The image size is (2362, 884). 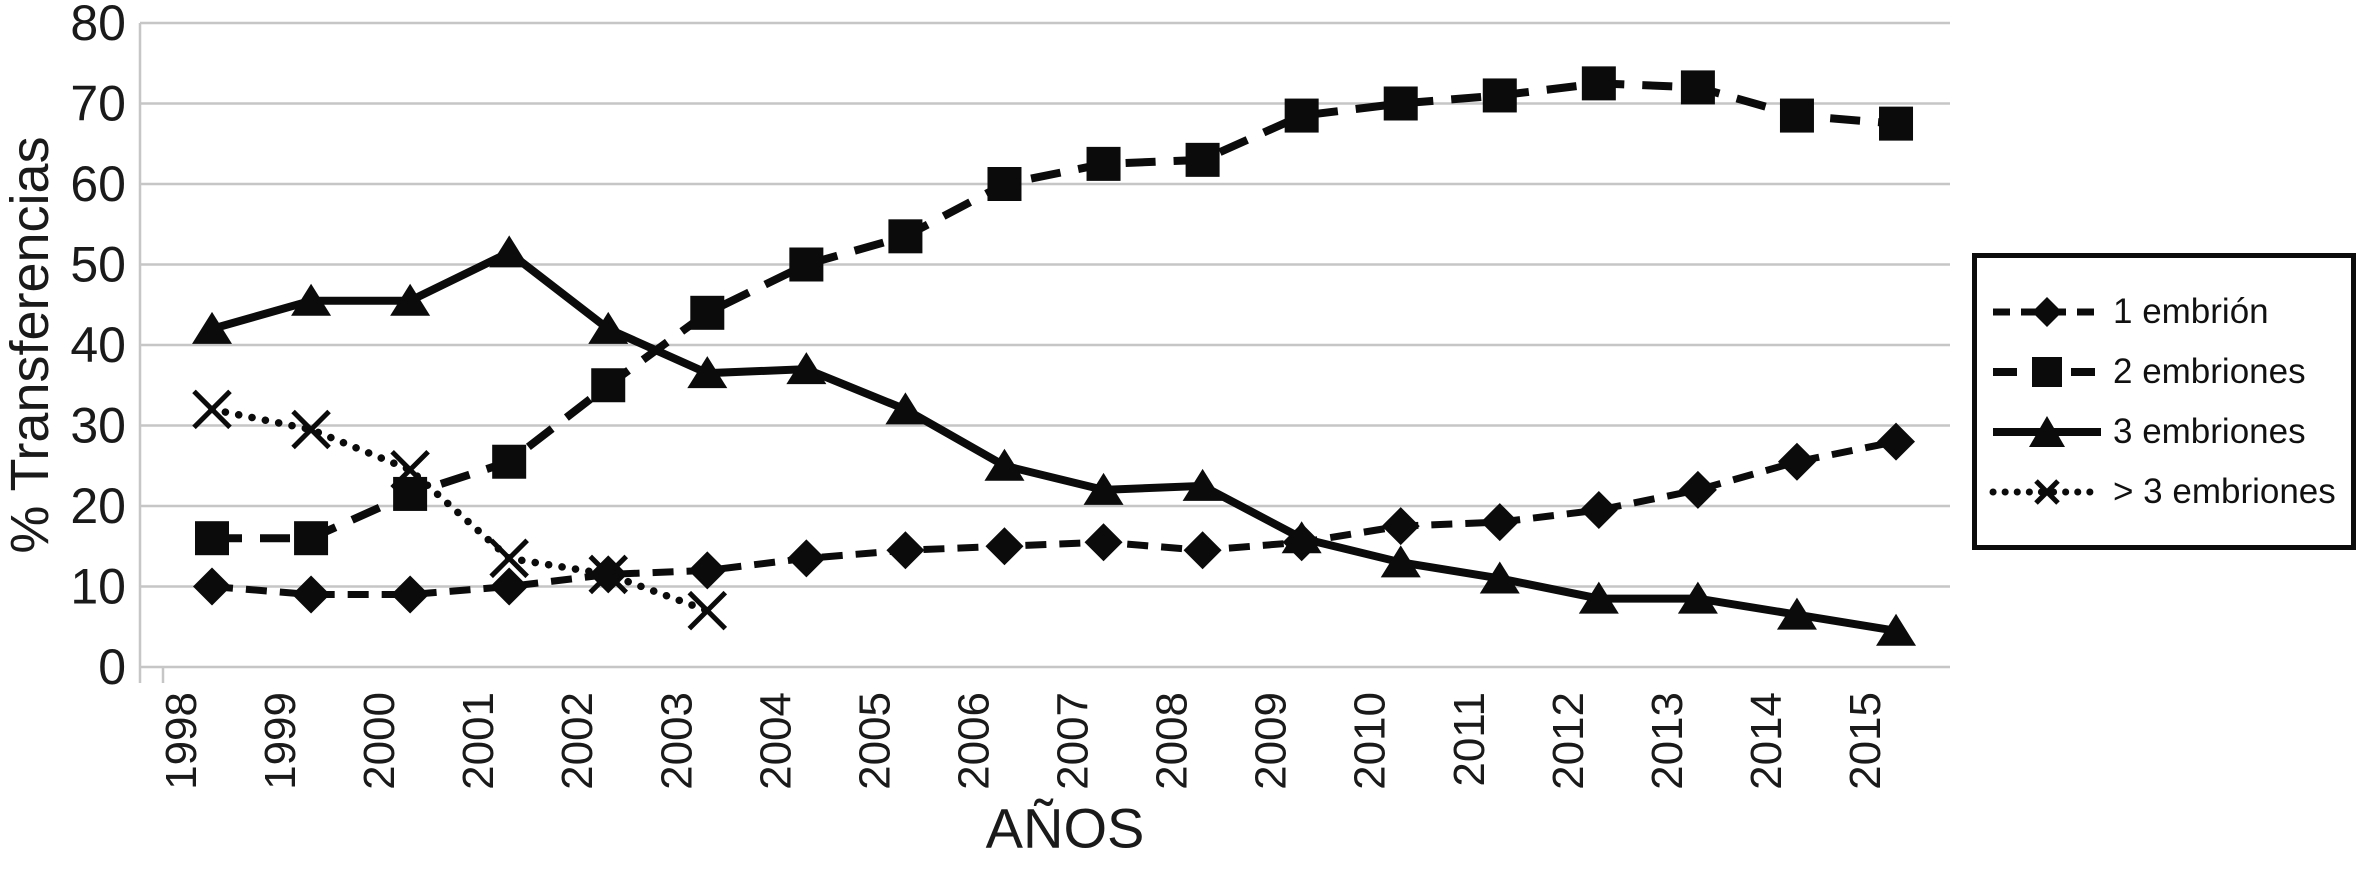 What do you see at coordinates (1766, 741) in the screenshot?
I see `x-tick-label: 2014` at bounding box center [1766, 741].